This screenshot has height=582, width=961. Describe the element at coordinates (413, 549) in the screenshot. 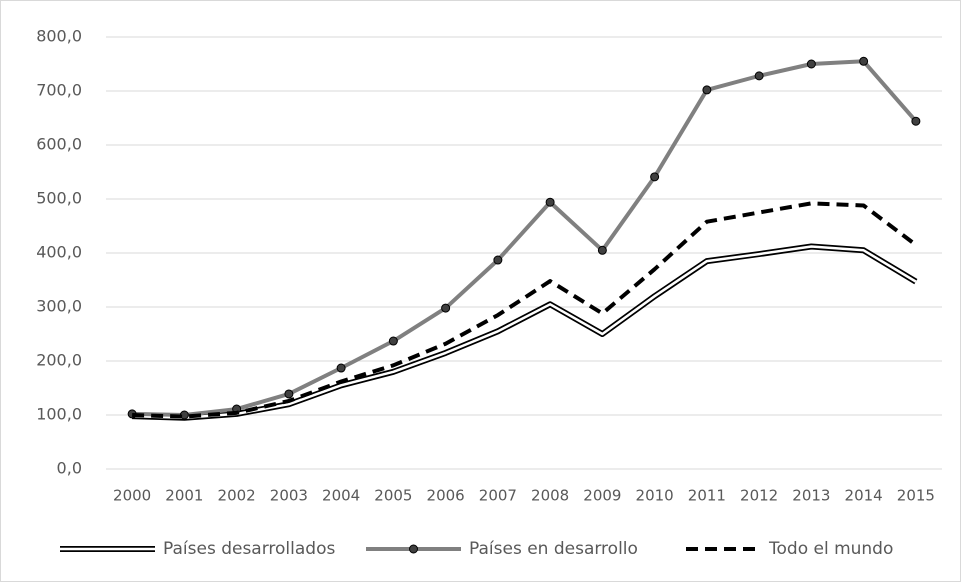

I see `legend-swatch-marker` at that location.